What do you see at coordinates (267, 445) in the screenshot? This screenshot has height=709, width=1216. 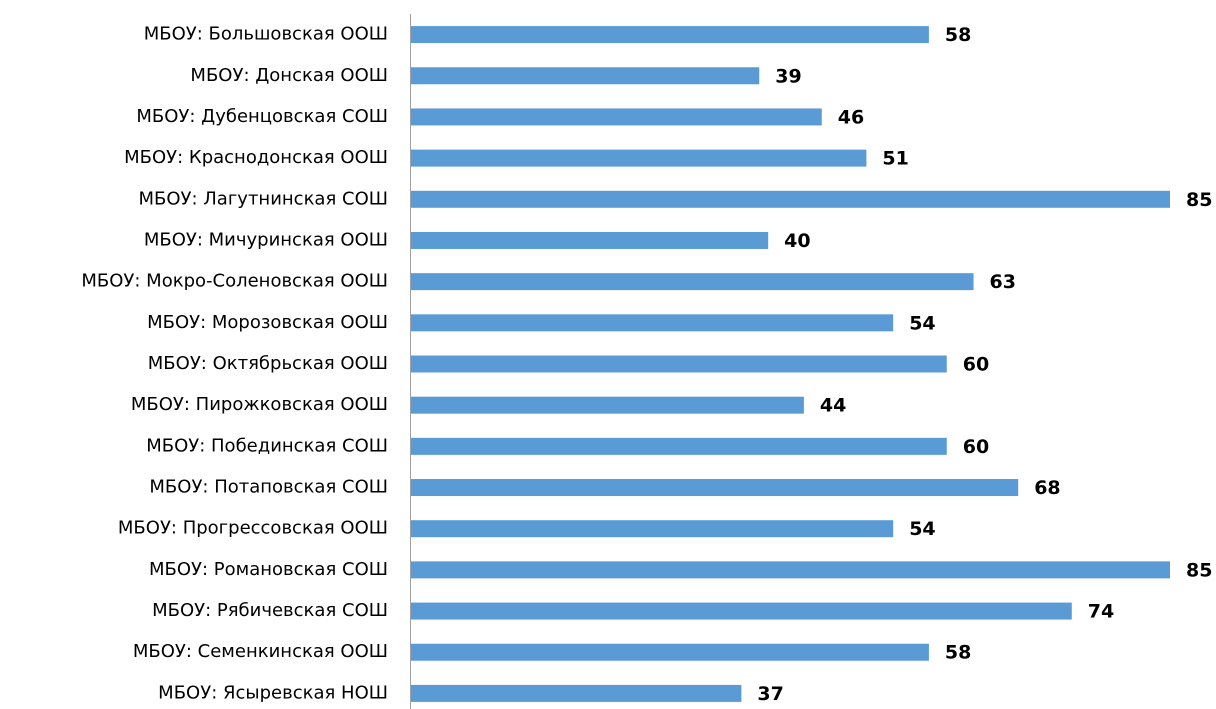 I see `category-label: МБОУ: Побединская СОШ` at bounding box center [267, 445].